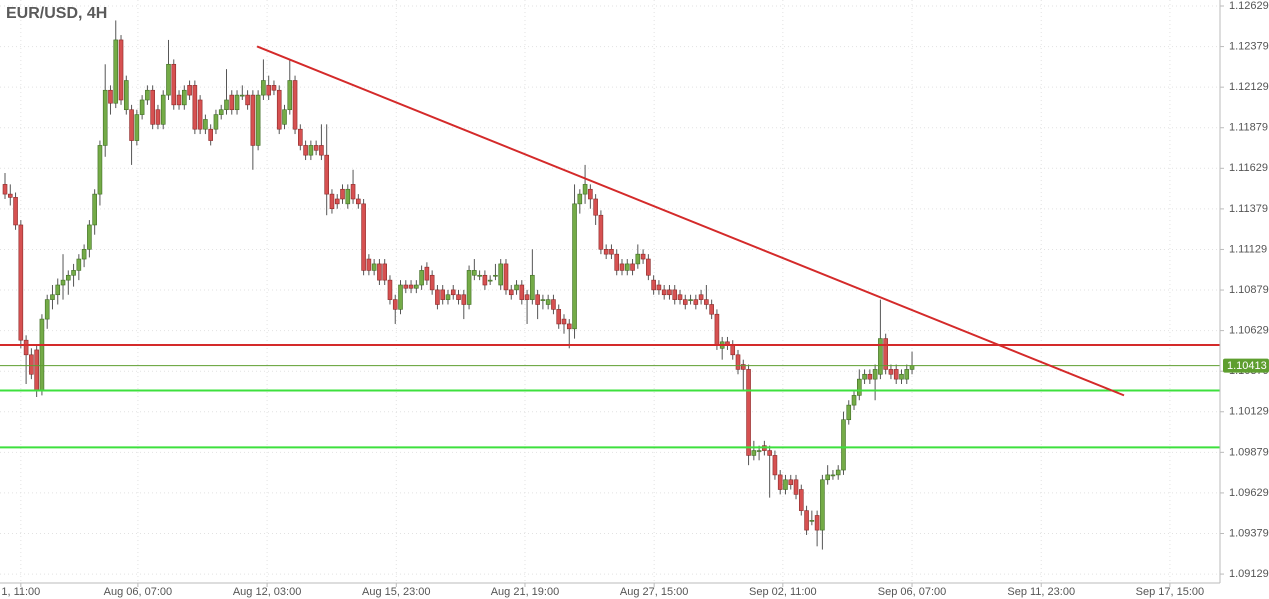 The width and height of the screenshot is (1269, 599). Describe the element at coordinates (1249, 6) in the screenshot. I see `y-tick-label: 1.12629` at that location.